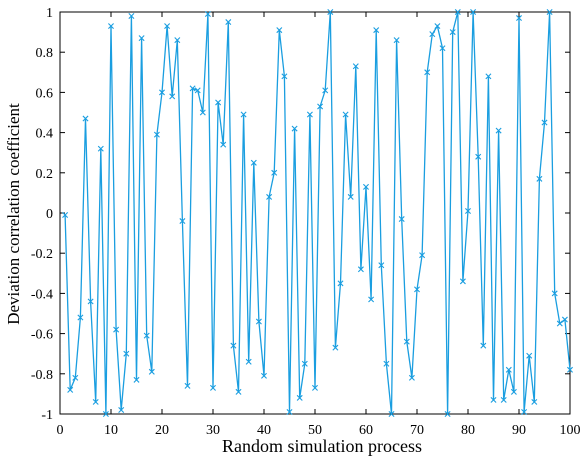 The image size is (588, 458). What do you see at coordinates (417, 430) in the screenshot?
I see `x-tick-label: 70` at bounding box center [417, 430].